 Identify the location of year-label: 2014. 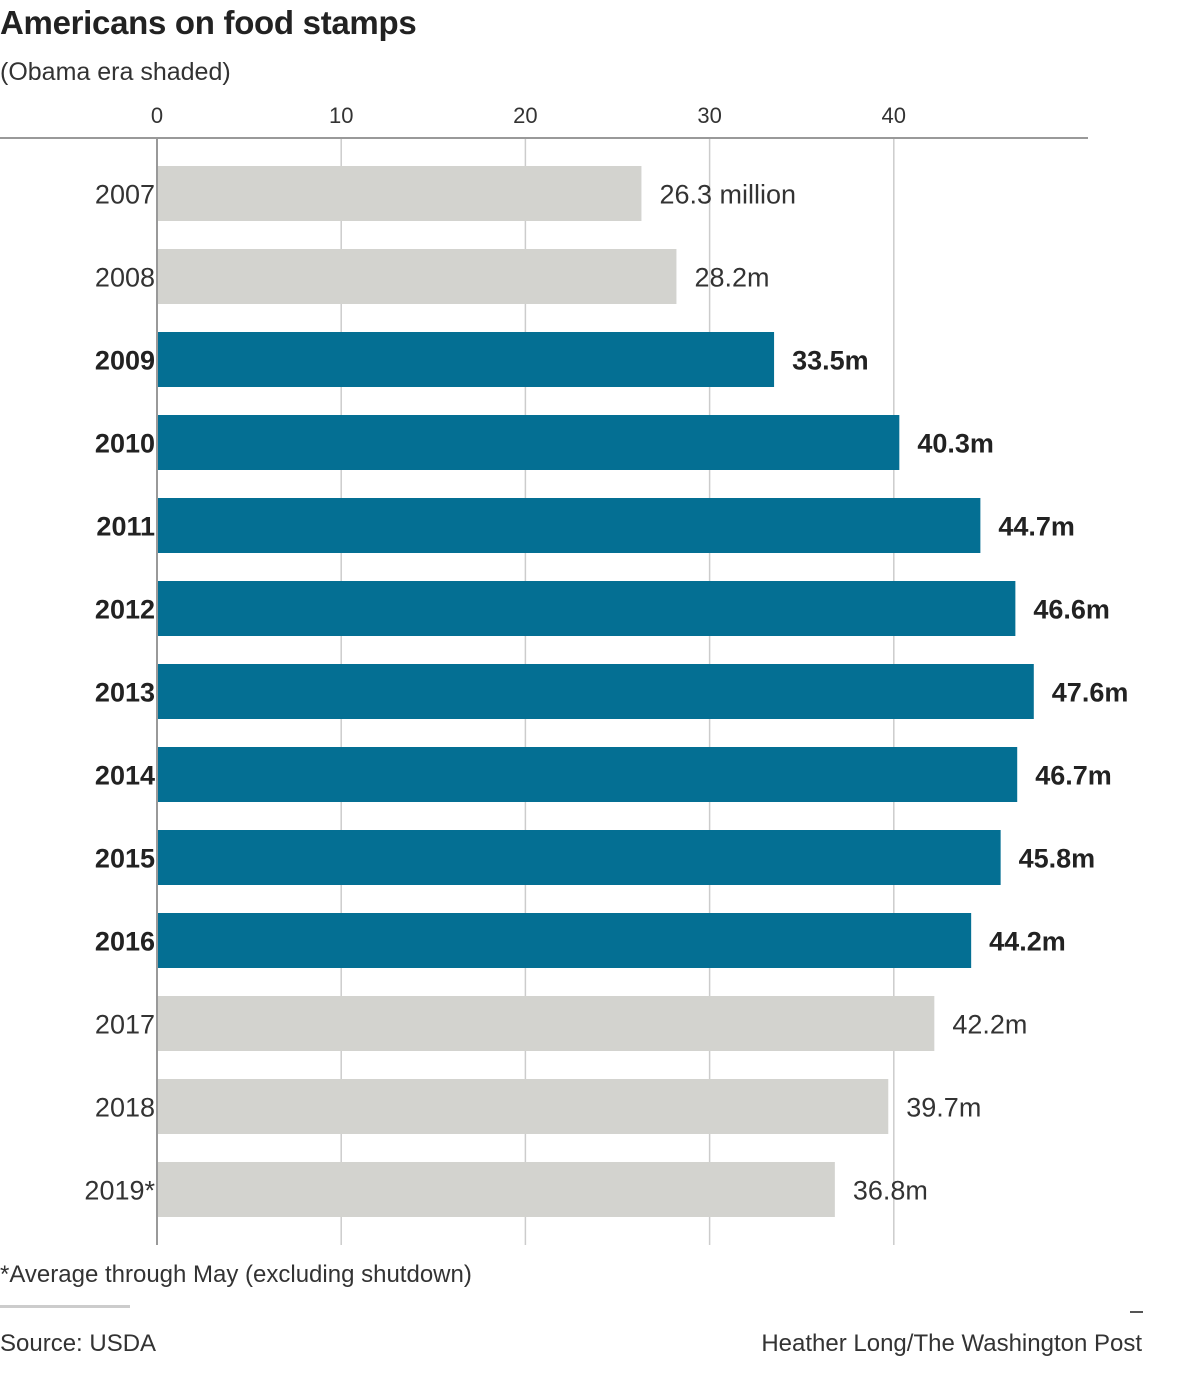
(125, 776).